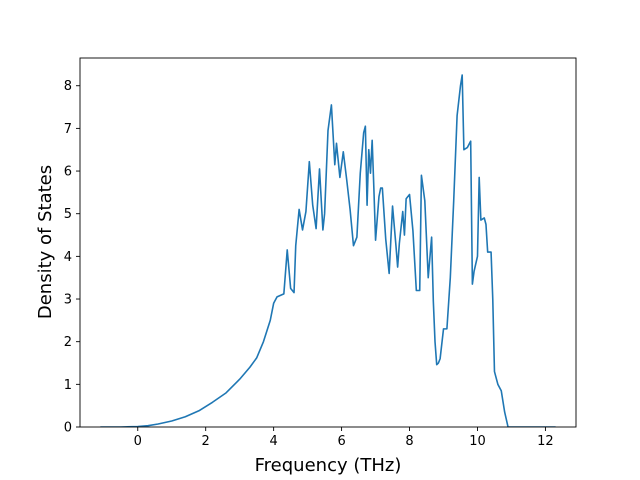 The height and width of the screenshot is (480, 640). Describe the element at coordinates (68, 342) in the screenshot. I see `y-tick-label: 2` at that location.